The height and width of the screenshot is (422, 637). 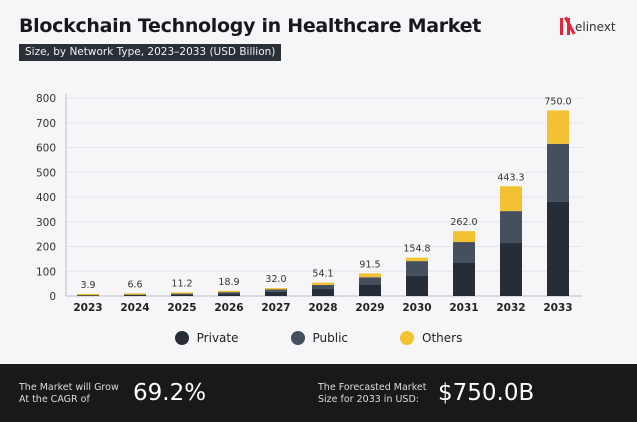 I want to click on y-tick-label: 700, so click(x=46, y=124).